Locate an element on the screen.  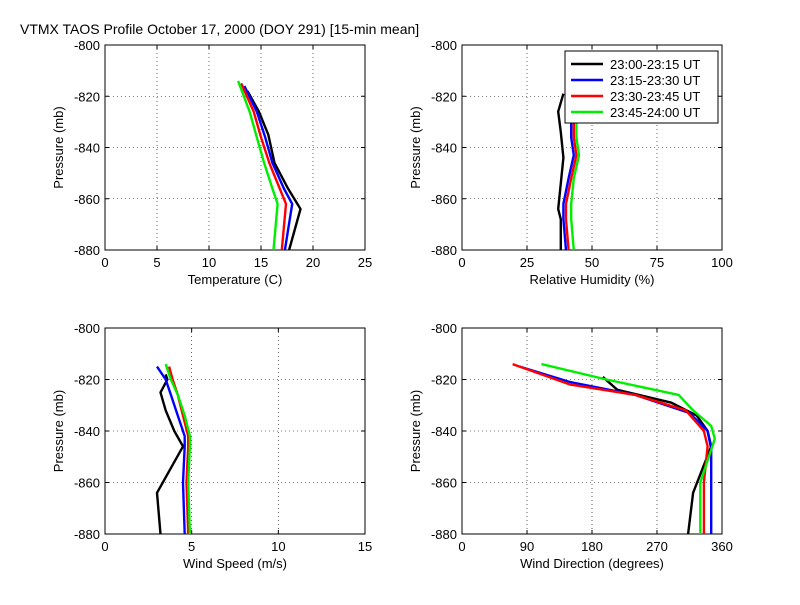
x-tick-label: 75 is located at coordinates (657, 262).